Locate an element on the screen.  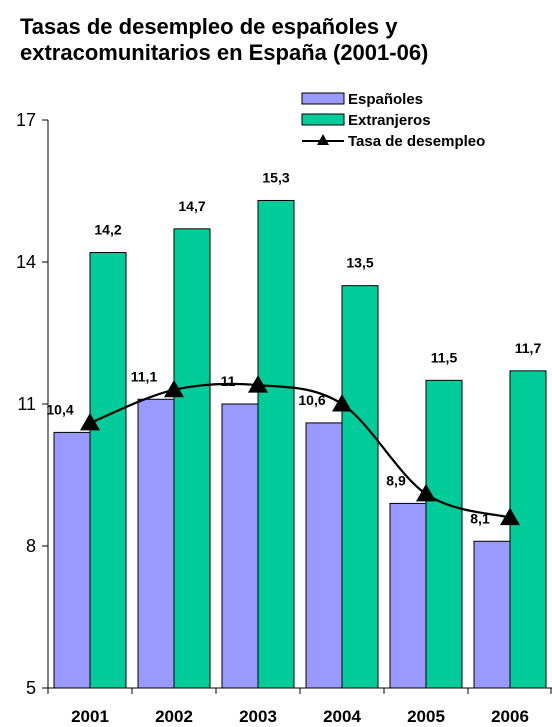
bar-extranjeros-2005 is located at coordinates (444, 534).